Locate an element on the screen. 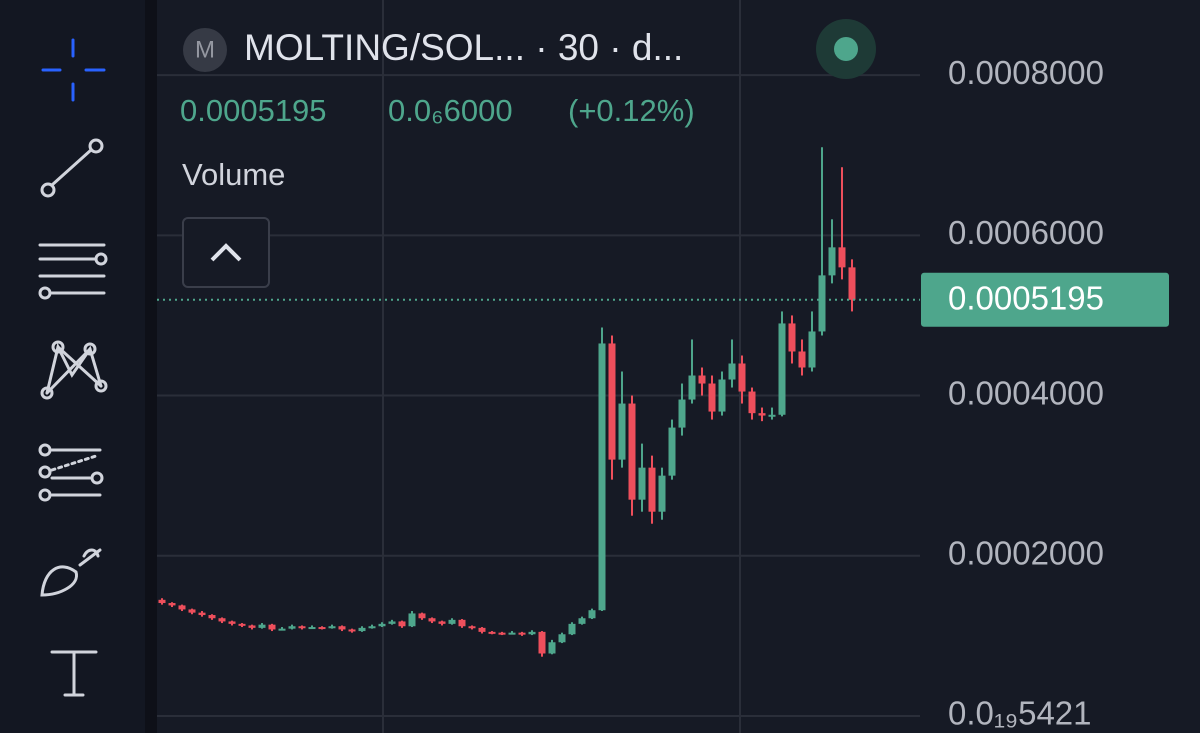 Image resolution: width=1200 pixels, height=733 pixels. change: 0.0₆6000 is located at coordinates (450, 110).